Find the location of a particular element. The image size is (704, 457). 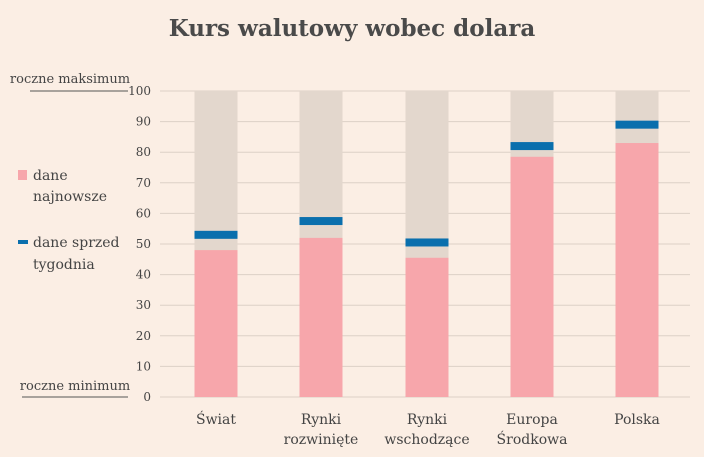

y-tick-label: 80 is located at coordinates (143, 152).